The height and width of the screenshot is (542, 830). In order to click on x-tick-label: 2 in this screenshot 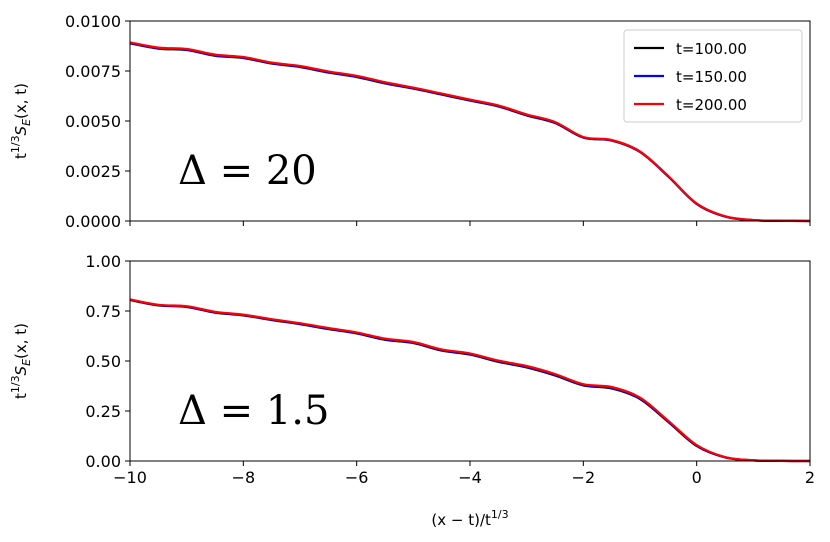, I will do `click(810, 477)`.